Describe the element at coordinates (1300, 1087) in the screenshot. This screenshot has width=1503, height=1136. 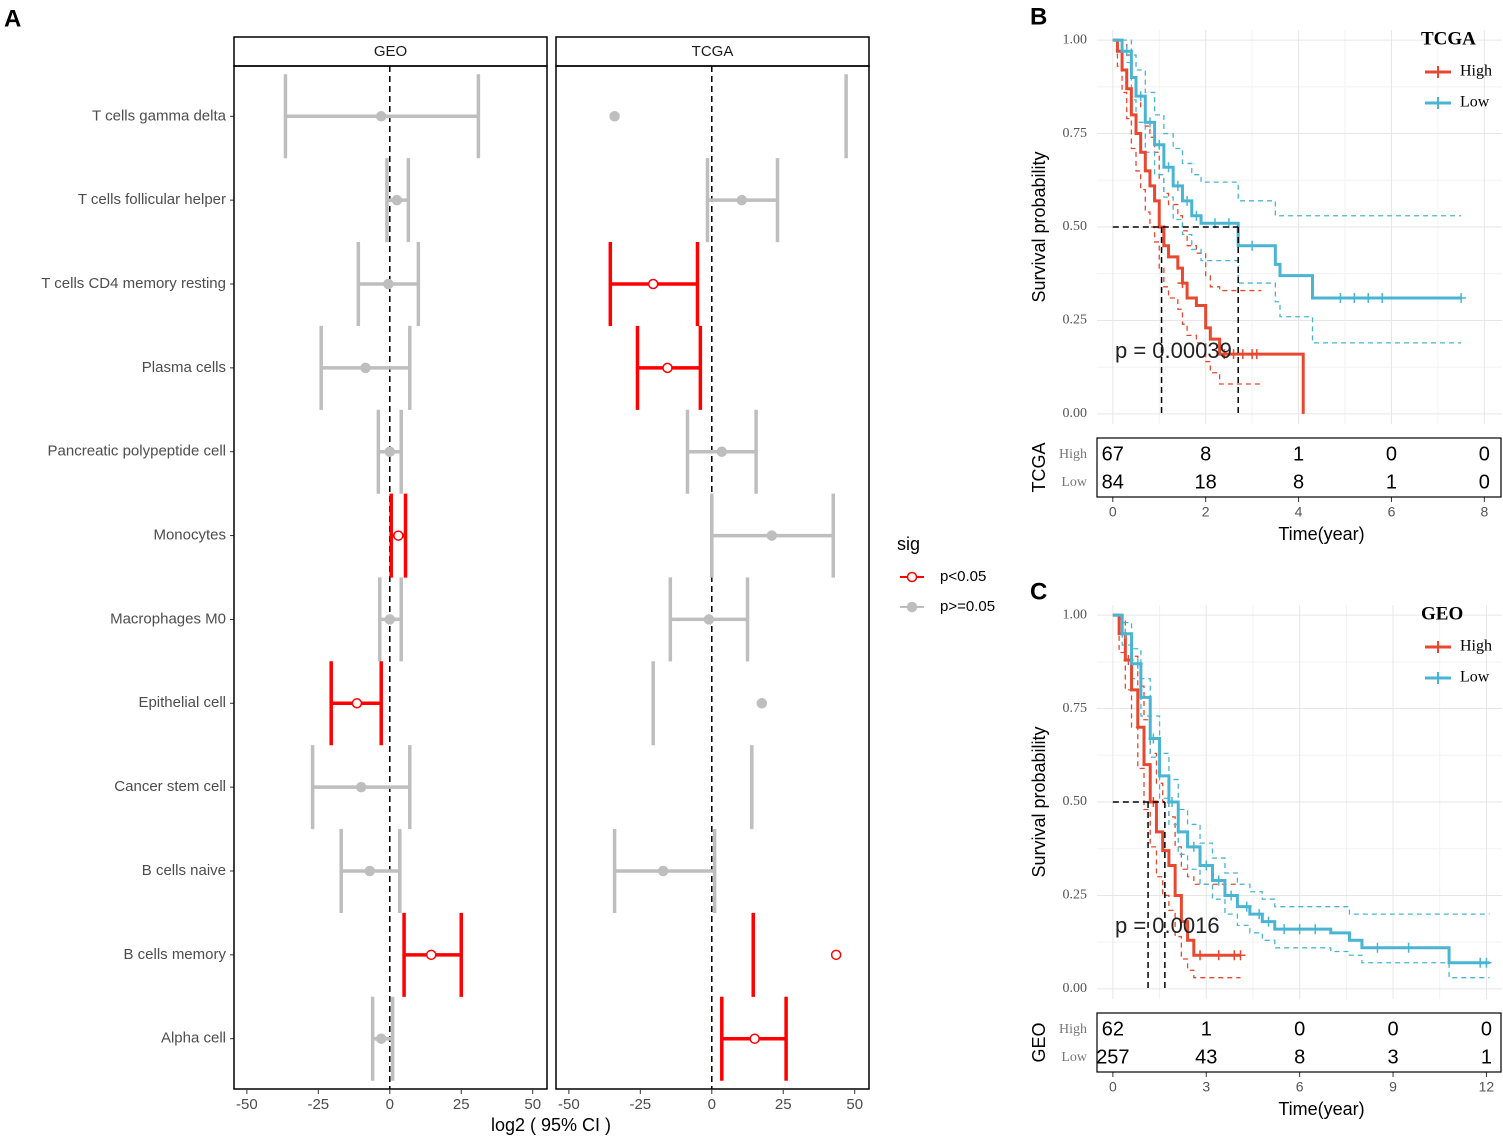
I see `x-tick-label: 6` at that location.